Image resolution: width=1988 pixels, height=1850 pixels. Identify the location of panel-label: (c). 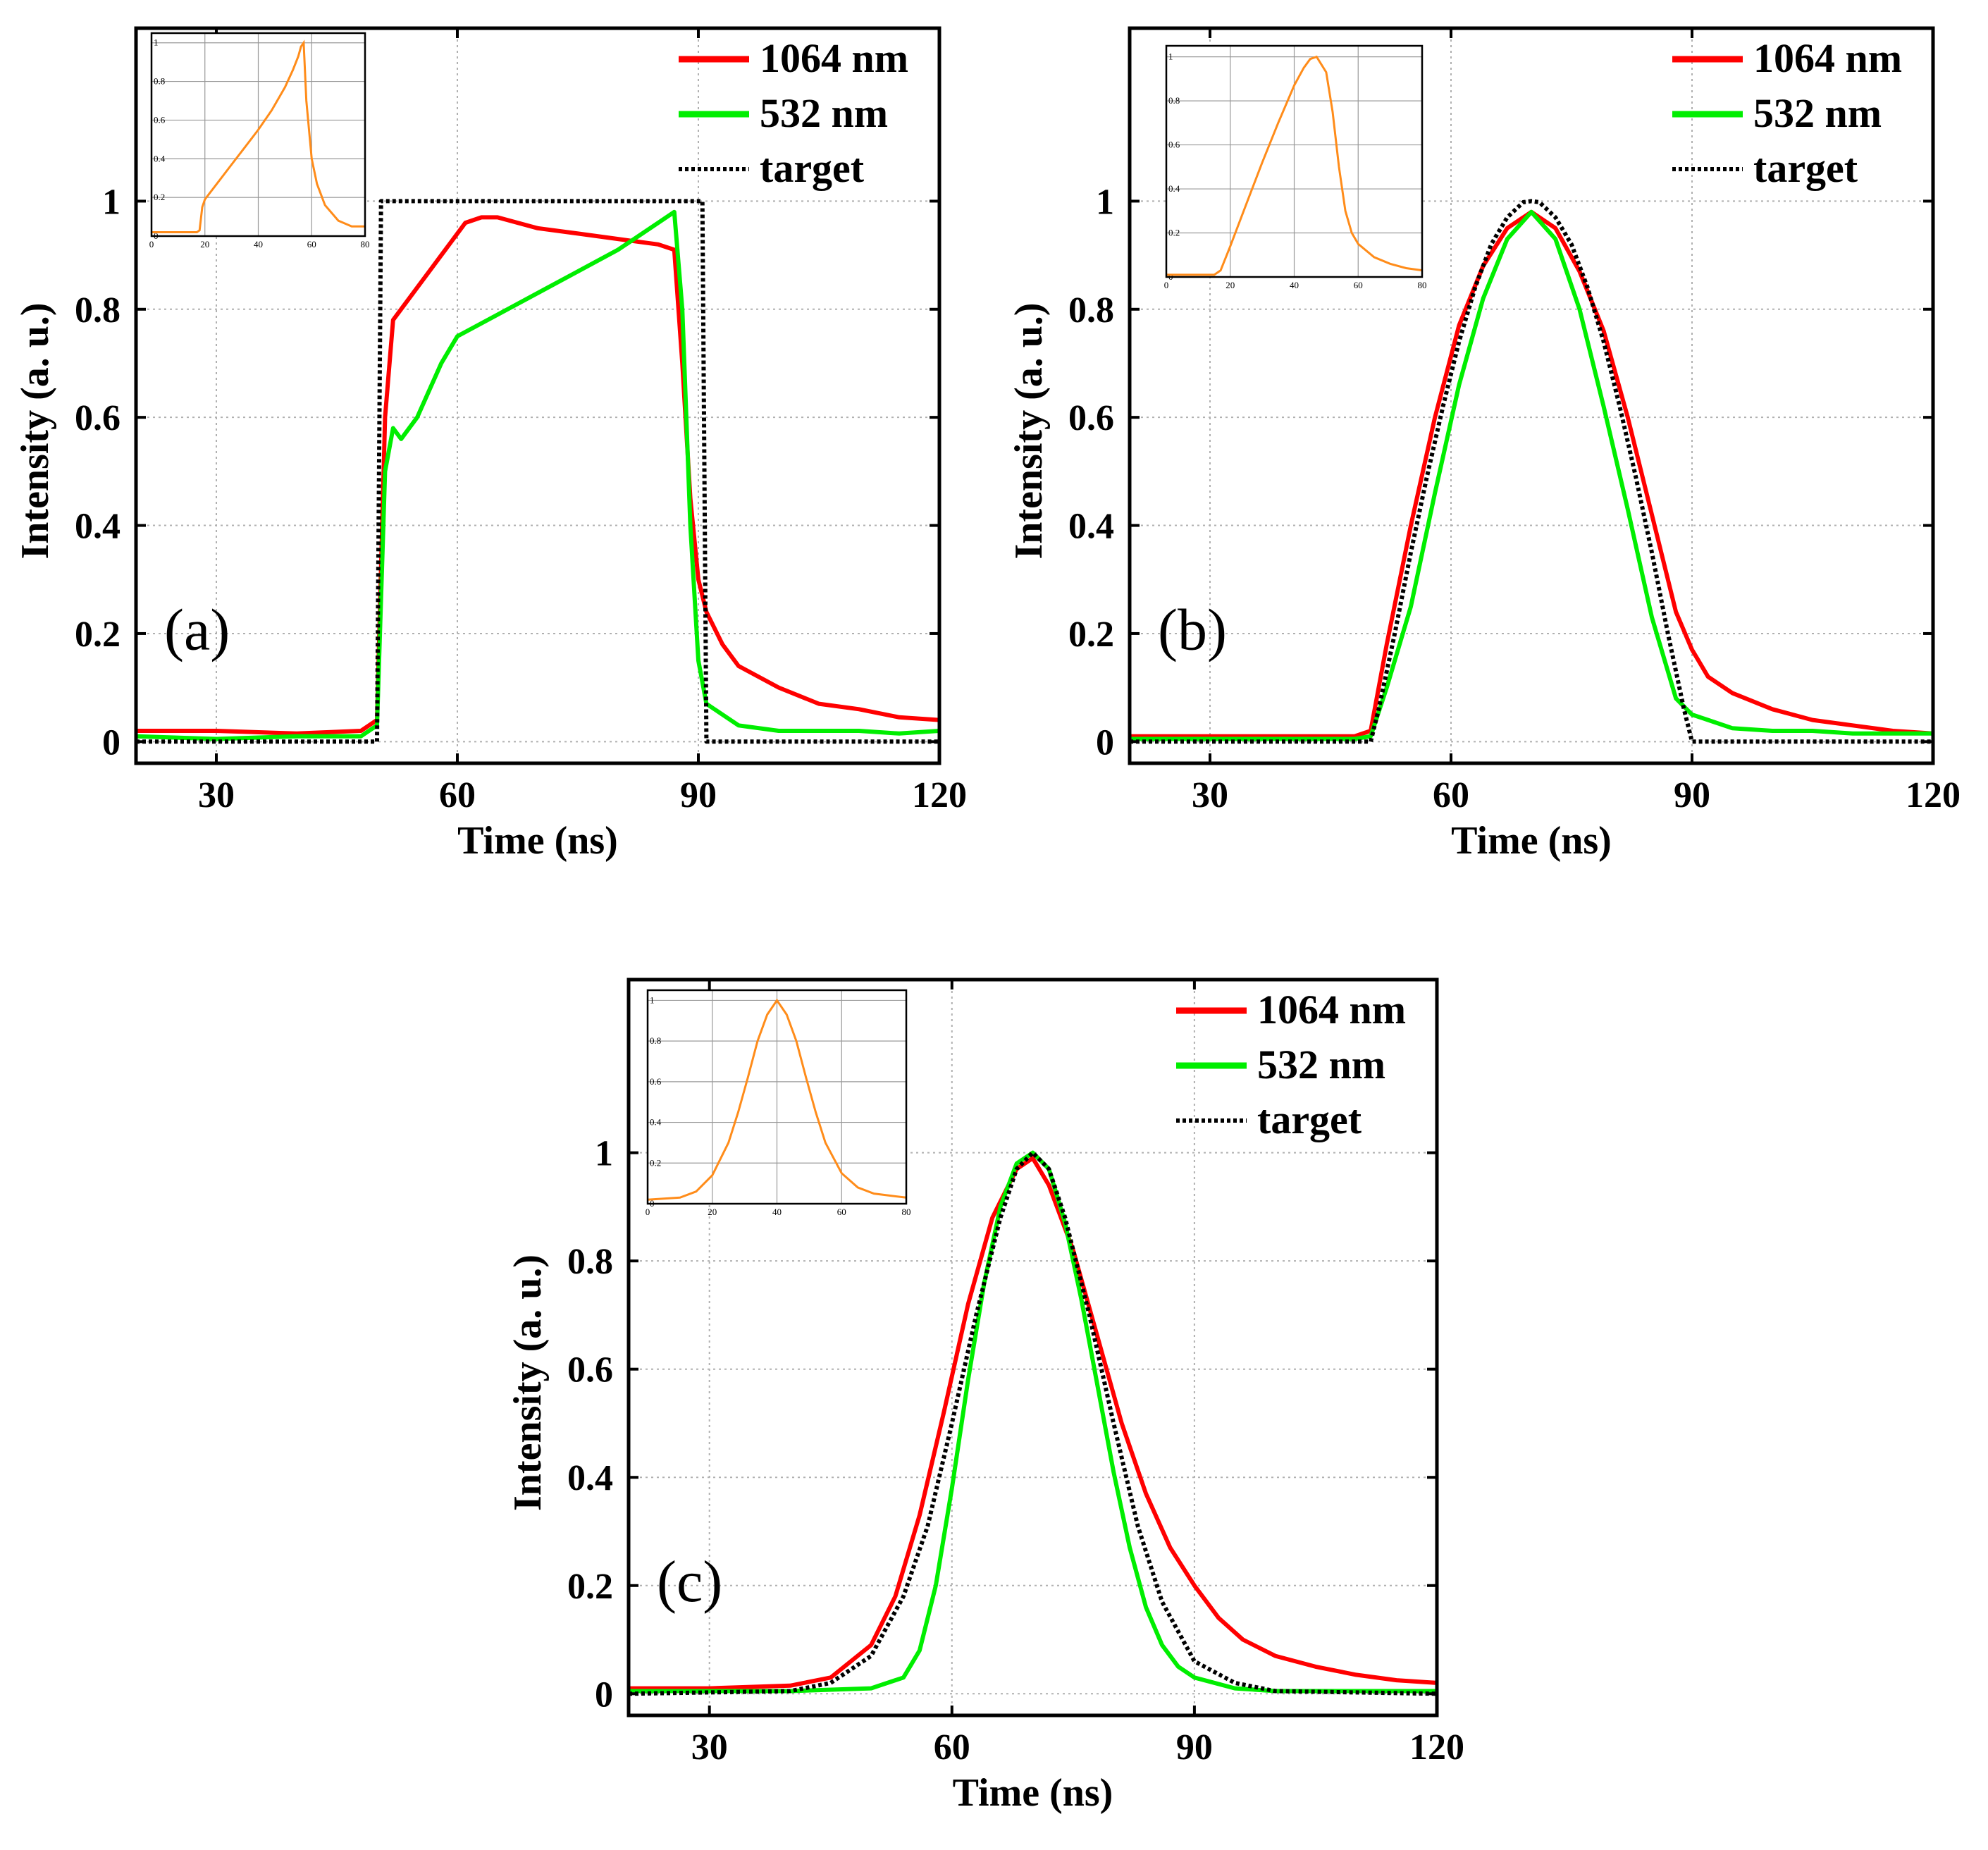
(689, 1582).